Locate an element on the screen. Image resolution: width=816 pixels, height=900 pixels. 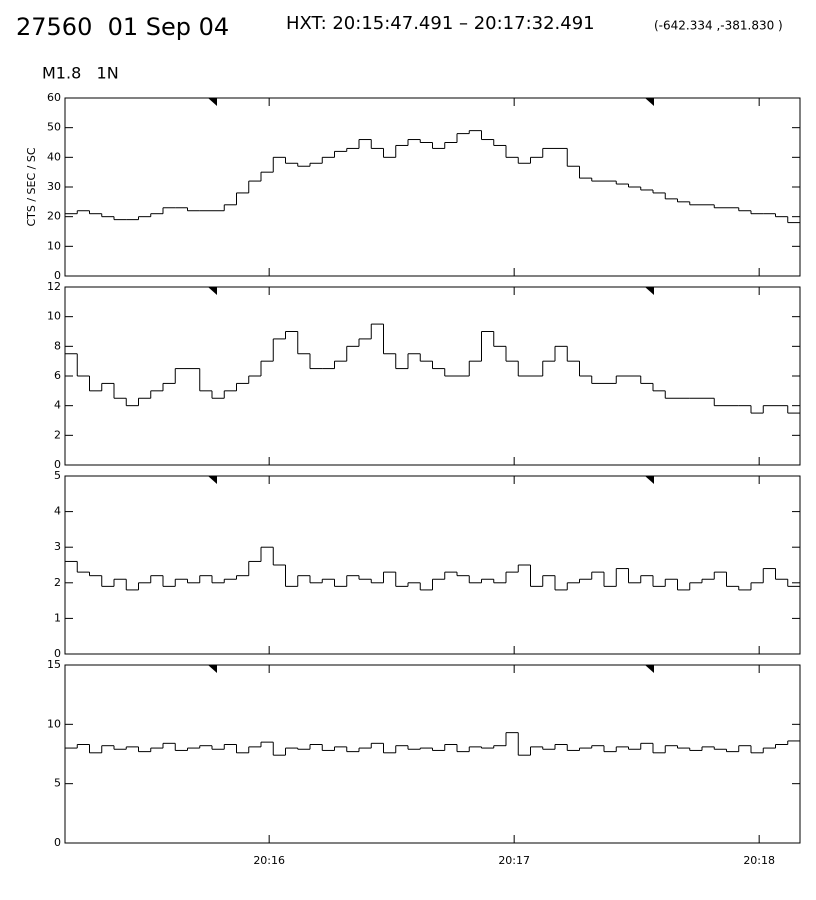
y-axis-label: CTS / SEC / SC is located at coordinates (31, 186).